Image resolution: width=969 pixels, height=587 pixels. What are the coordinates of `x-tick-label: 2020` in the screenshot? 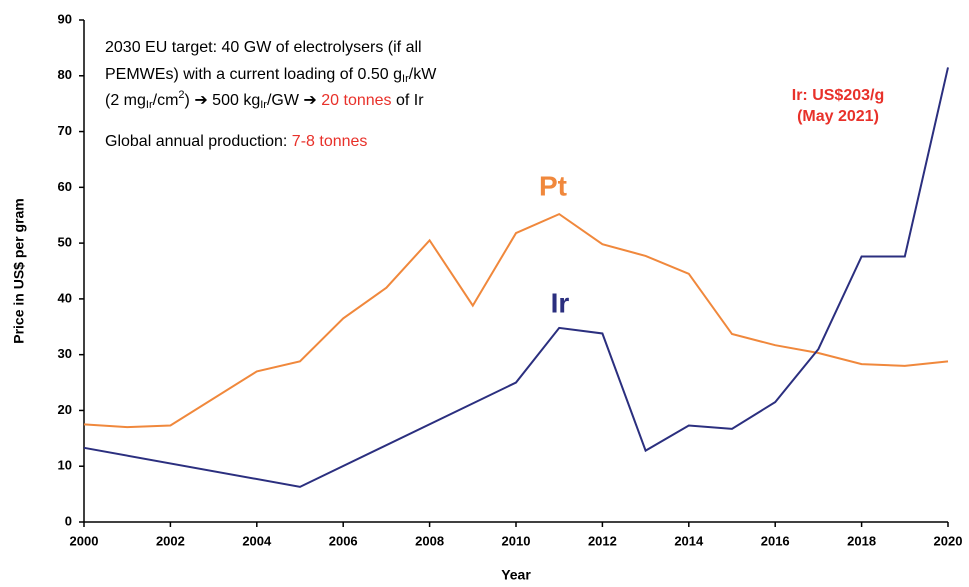 It's located at (948, 540).